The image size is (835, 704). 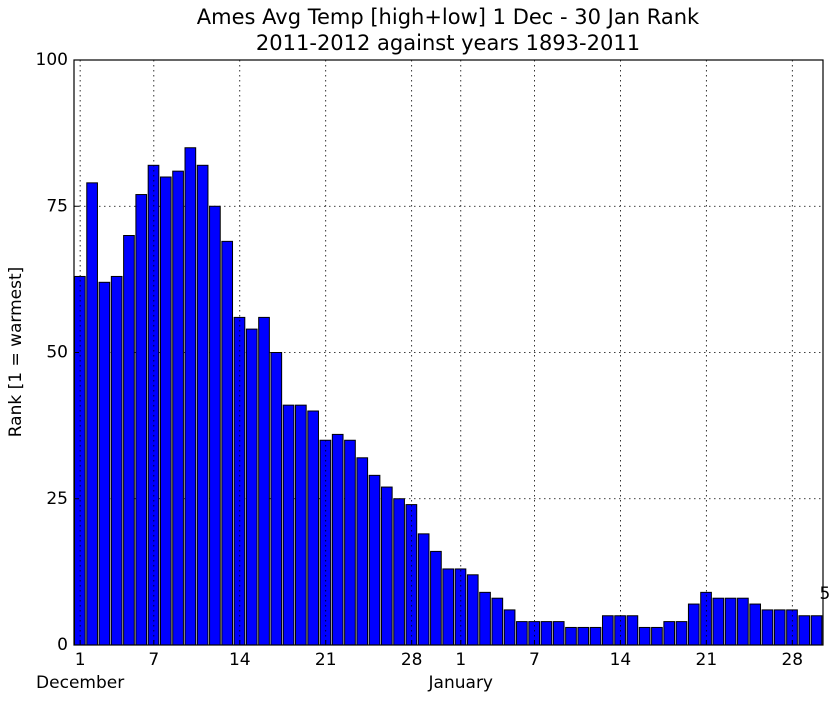 I want to click on y-axis-label: Rank [1 = warmest], so click(x=16, y=352).